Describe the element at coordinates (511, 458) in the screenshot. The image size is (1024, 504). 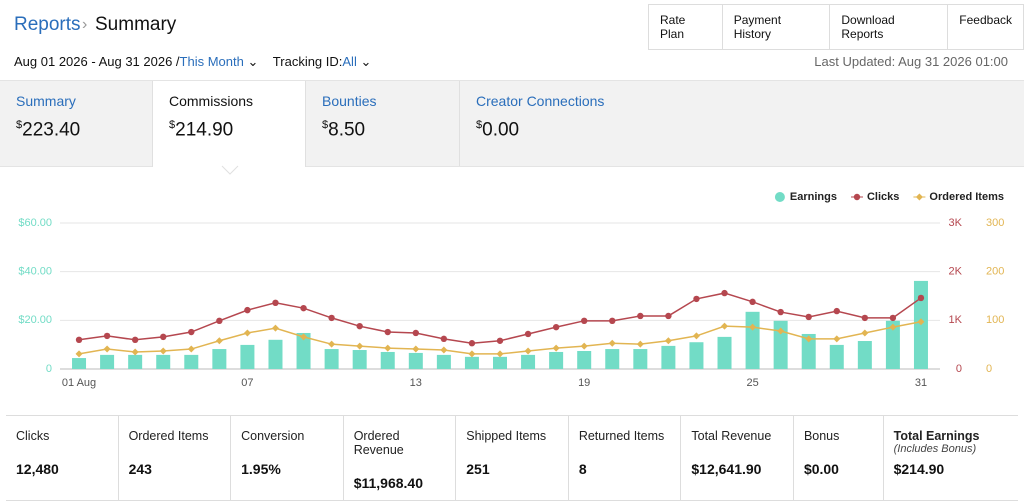
I see `stat: Shipped Items 251` at that location.